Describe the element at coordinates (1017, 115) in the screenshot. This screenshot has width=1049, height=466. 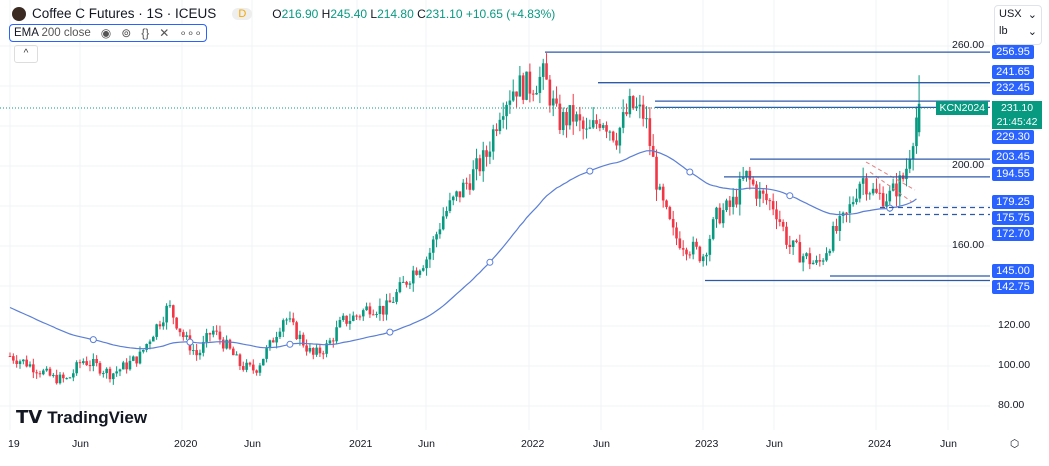
I see `last-price-tag: 231.10 21:45:42` at that location.